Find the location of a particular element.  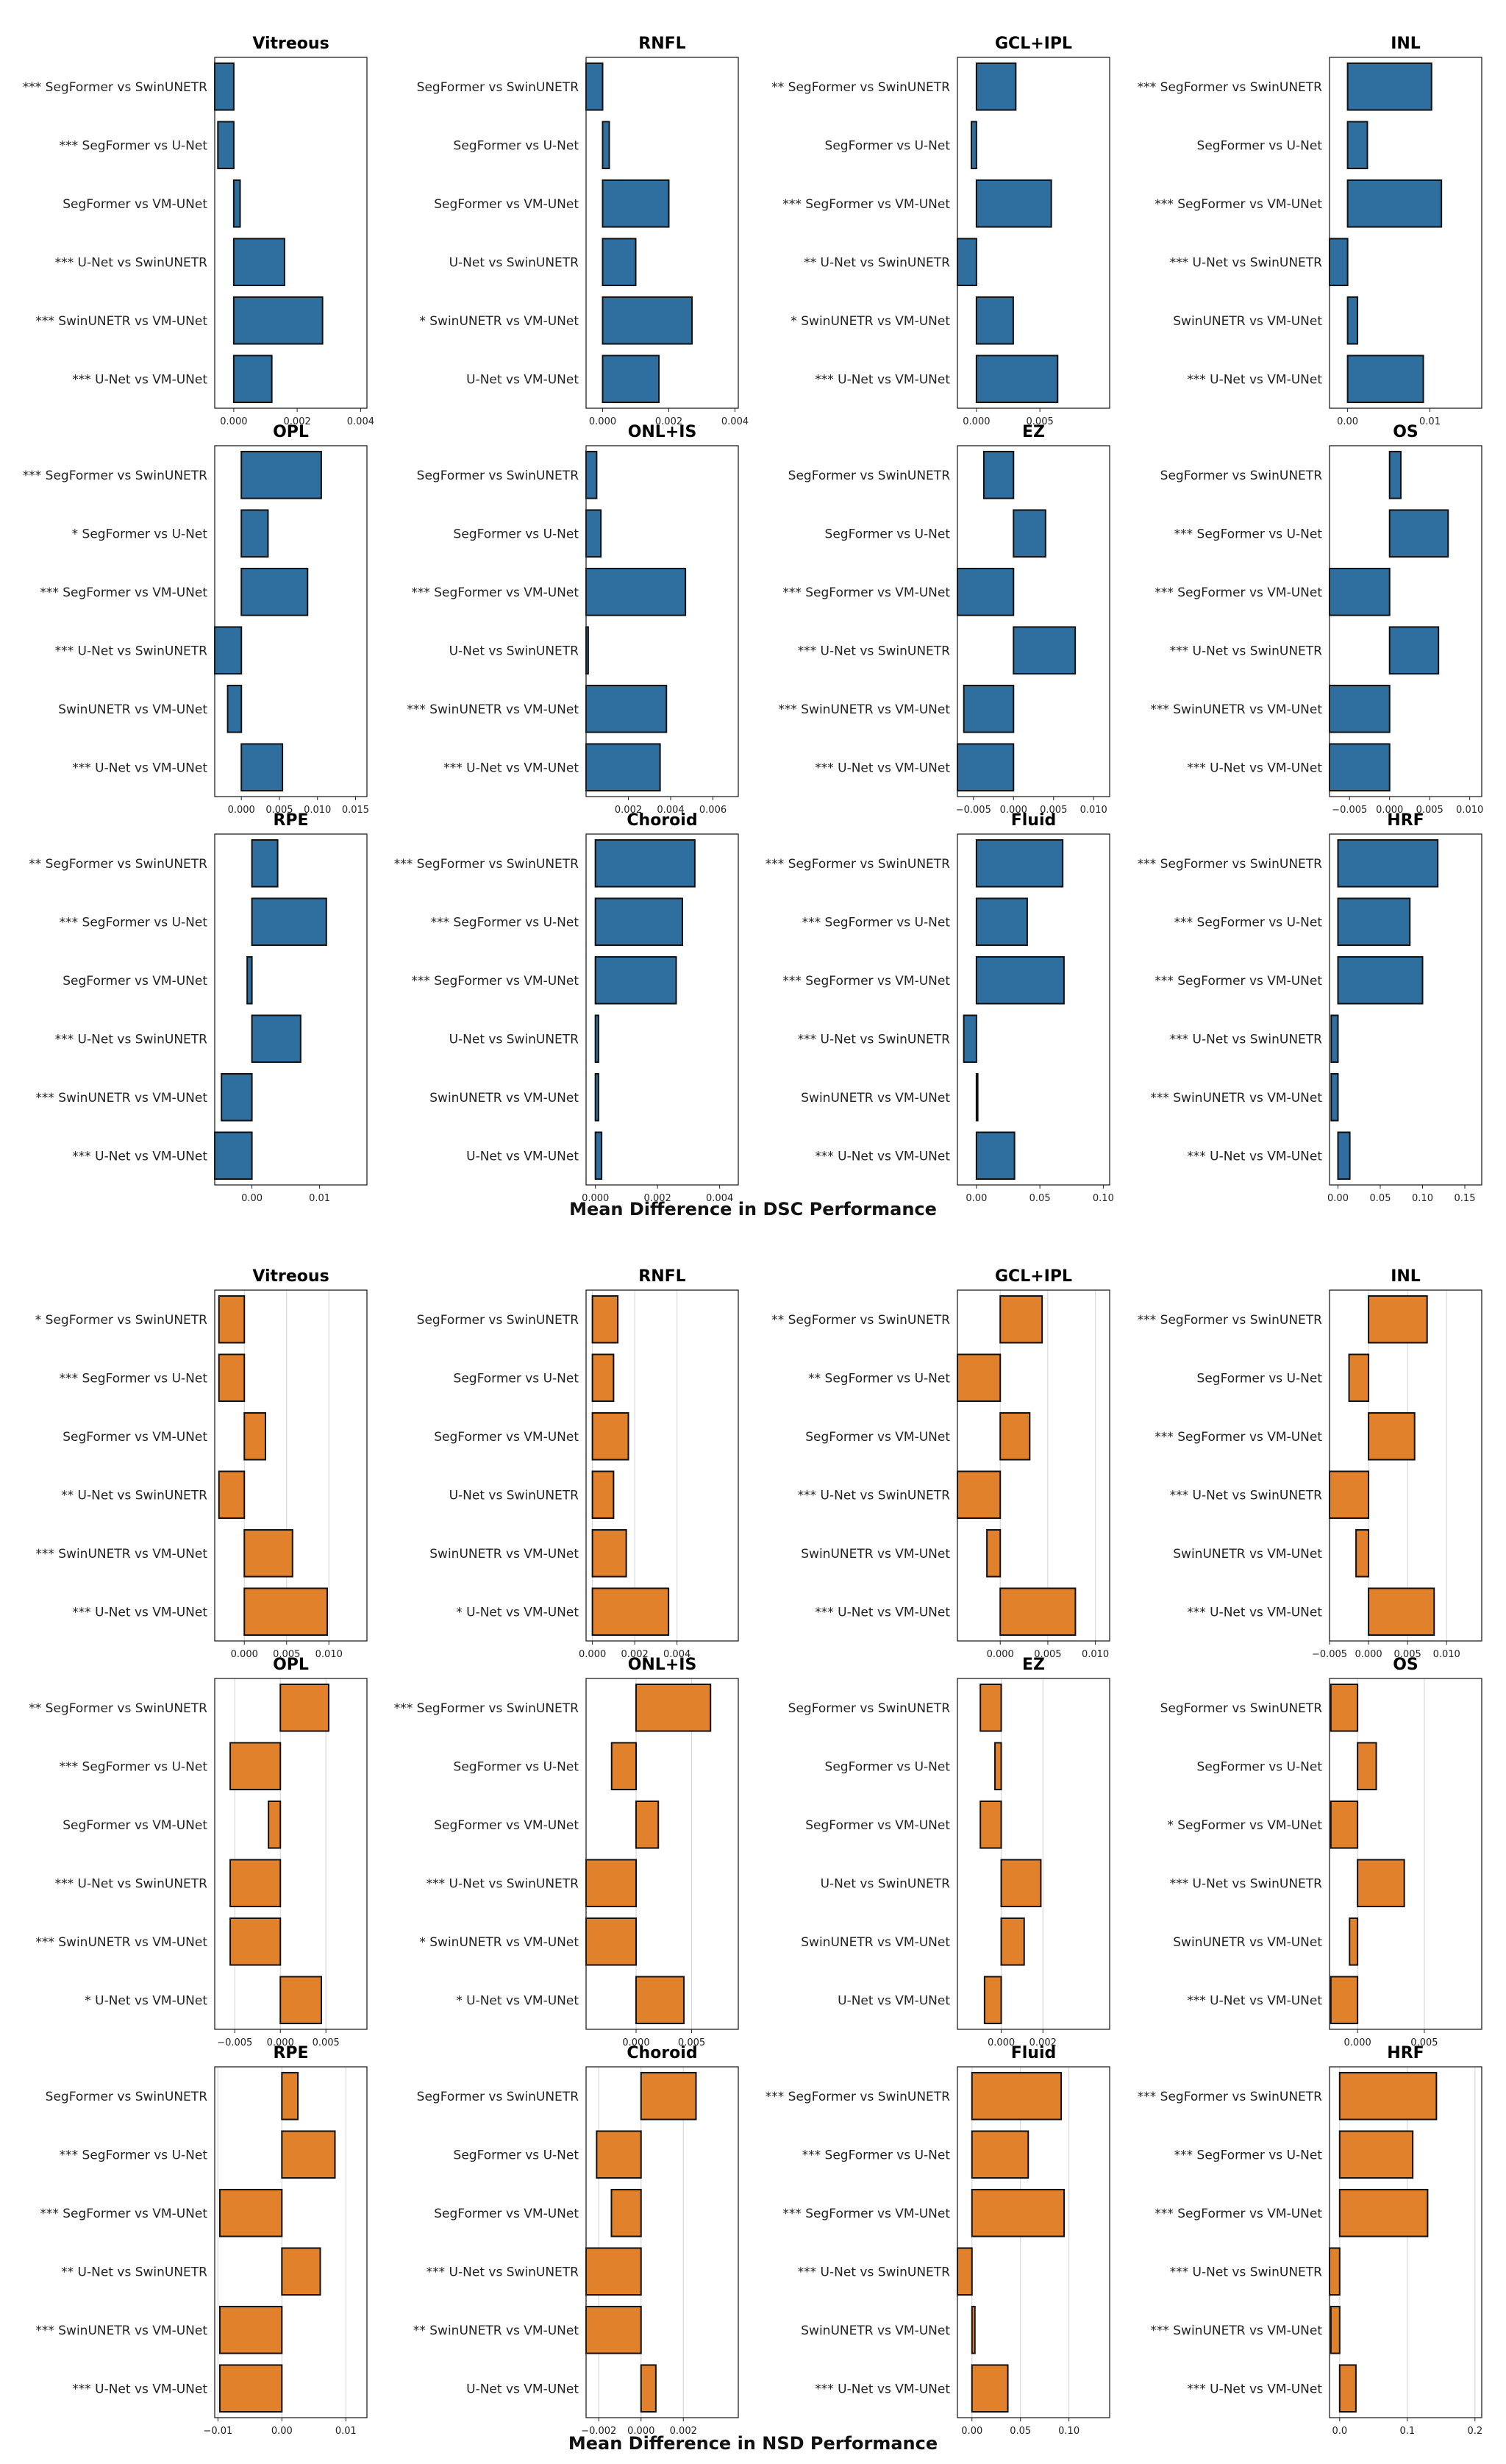

nsd-ez-comparison-label-3: U-Net vs SwinUNETR is located at coordinates (886, 1883).